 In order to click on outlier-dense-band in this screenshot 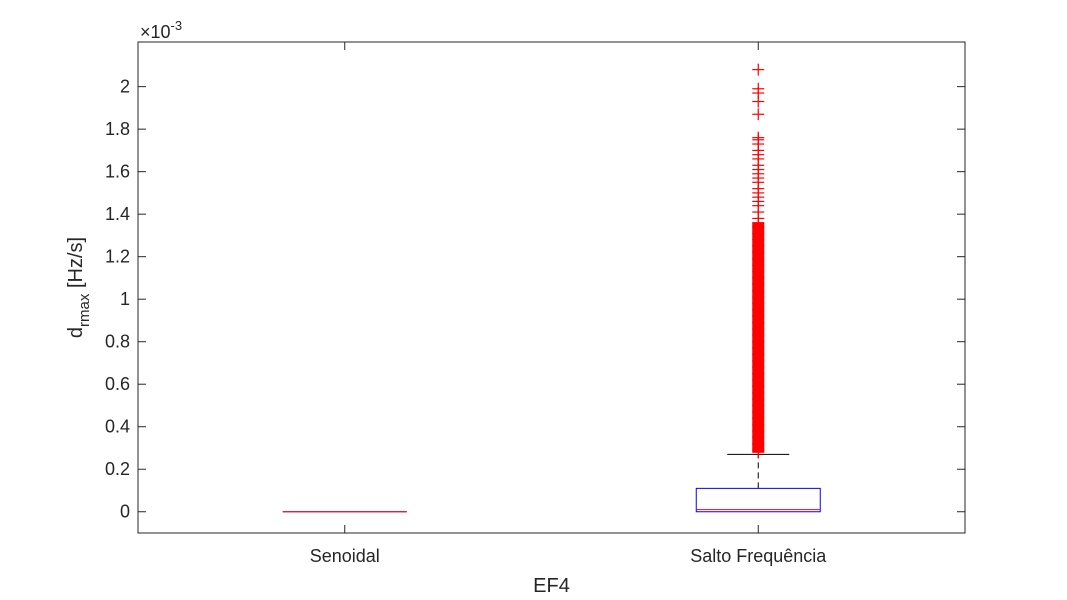, I will do `click(758, 337)`.